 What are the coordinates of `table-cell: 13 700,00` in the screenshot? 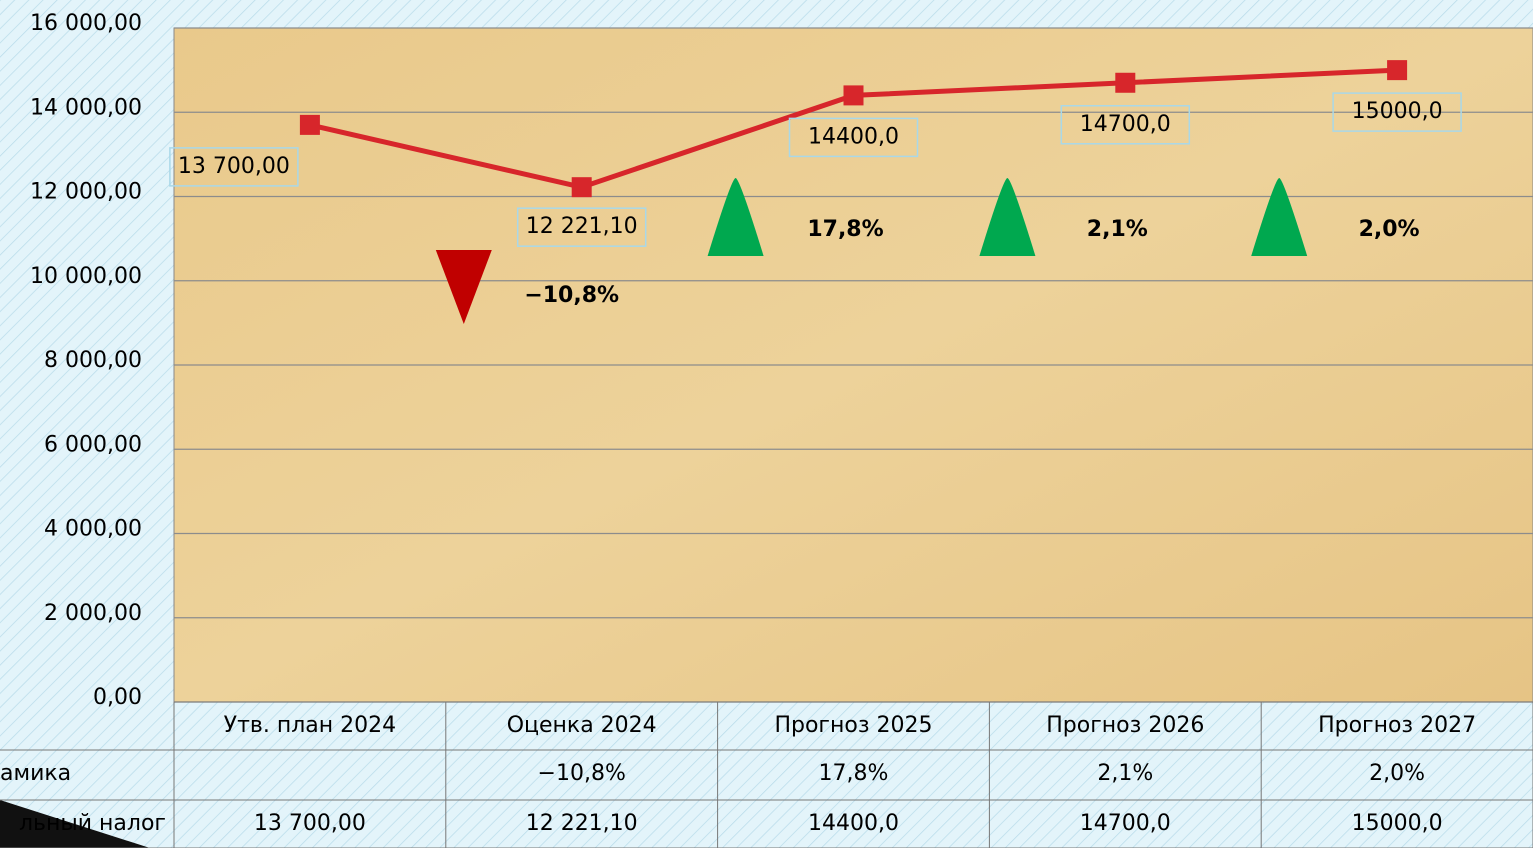 It's located at (310, 823).